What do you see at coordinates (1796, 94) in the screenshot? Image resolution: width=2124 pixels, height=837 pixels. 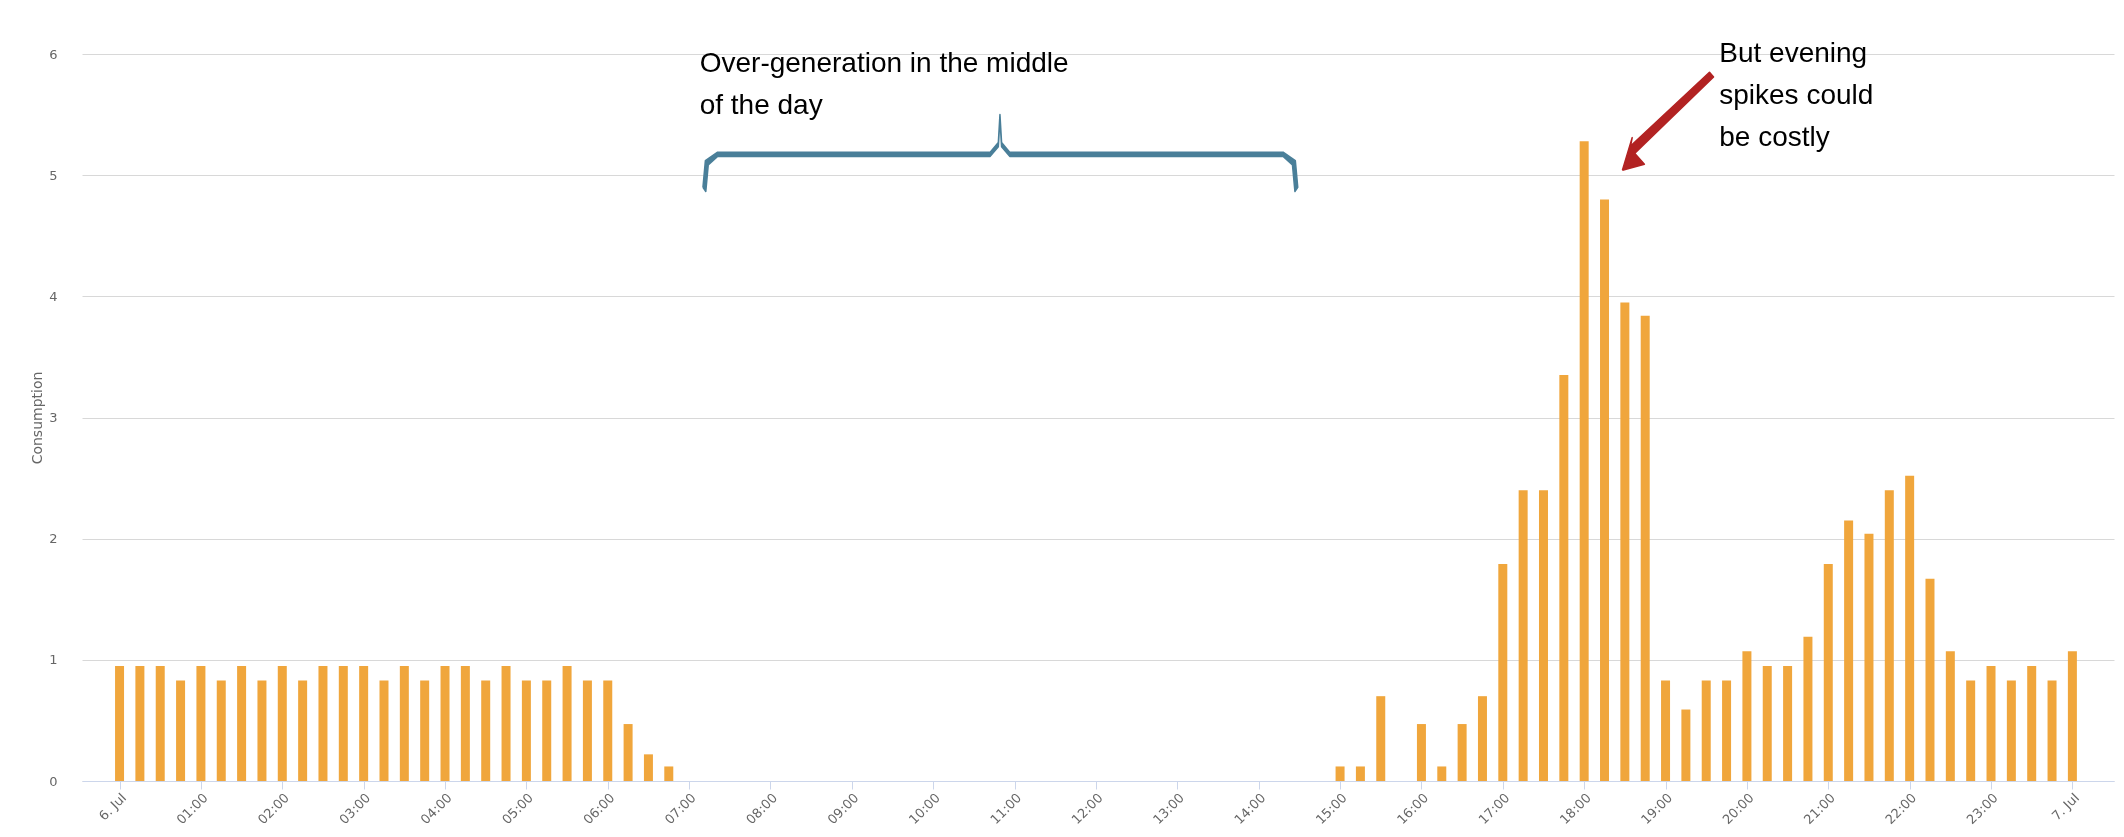 I see `annotation: But evening spikes could be costly` at bounding box center [1796, 94].